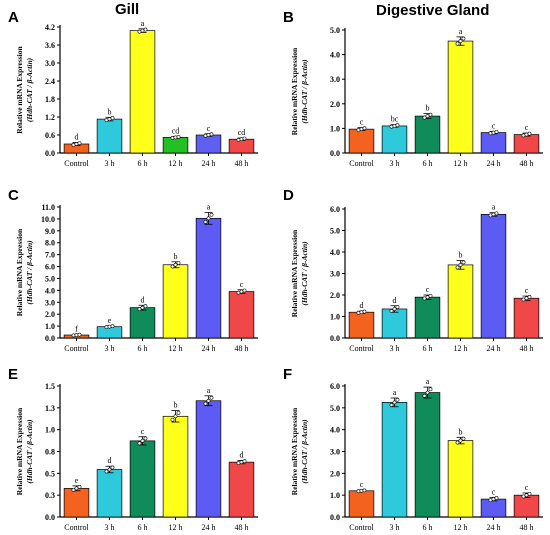 The height and width of the screenshot is (535, 550). What do you see at coordinates (50, 290) in the screenshot?
I see `y-tick-label: 4.0` at bounding box center [50, 290].